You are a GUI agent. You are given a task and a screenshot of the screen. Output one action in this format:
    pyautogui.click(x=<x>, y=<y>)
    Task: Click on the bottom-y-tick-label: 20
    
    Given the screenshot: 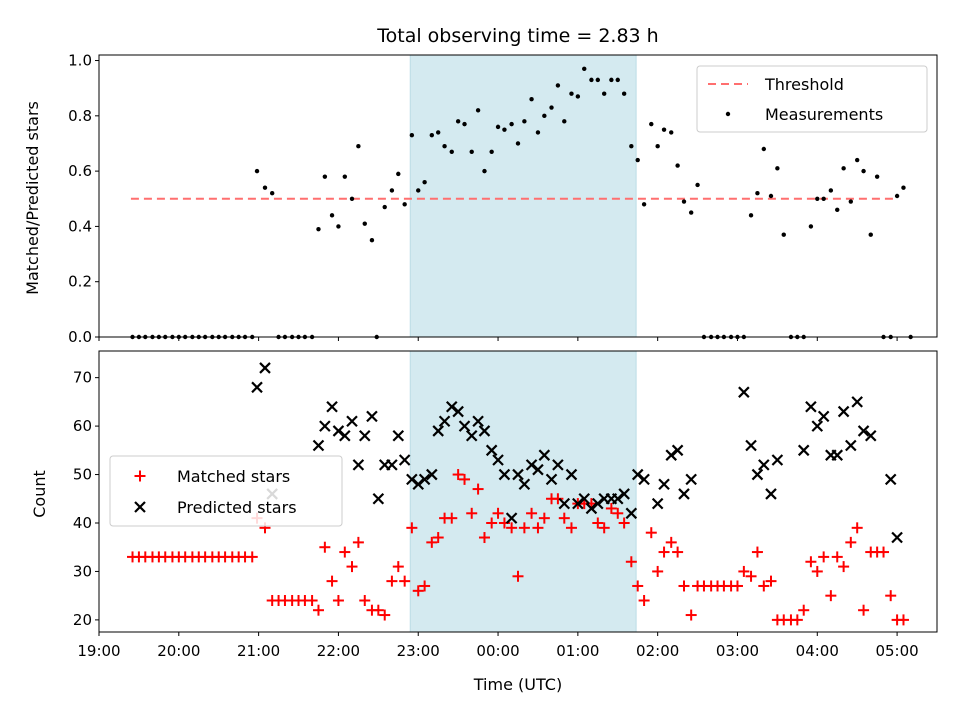 What is the action you would take?
    pyautogui.click(x=82, y=620)
    